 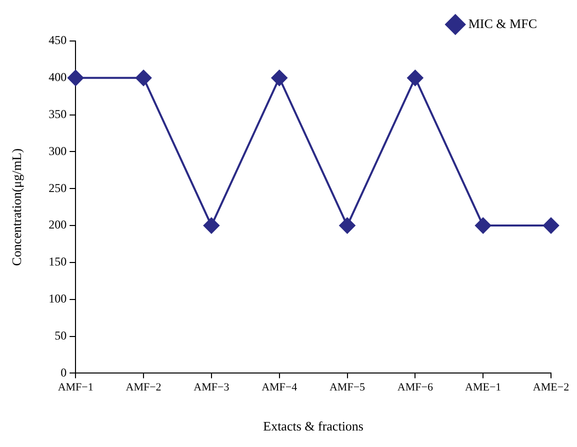 What do you see at coordinates (144, 388) in the screenshot?
I see `x-tick-label: AMF−2` at bounding box center [144, 388].